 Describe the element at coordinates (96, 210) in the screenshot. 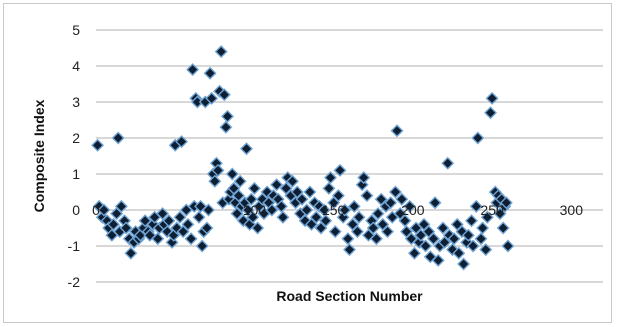

I see `x-tick-label: 0` at that location.